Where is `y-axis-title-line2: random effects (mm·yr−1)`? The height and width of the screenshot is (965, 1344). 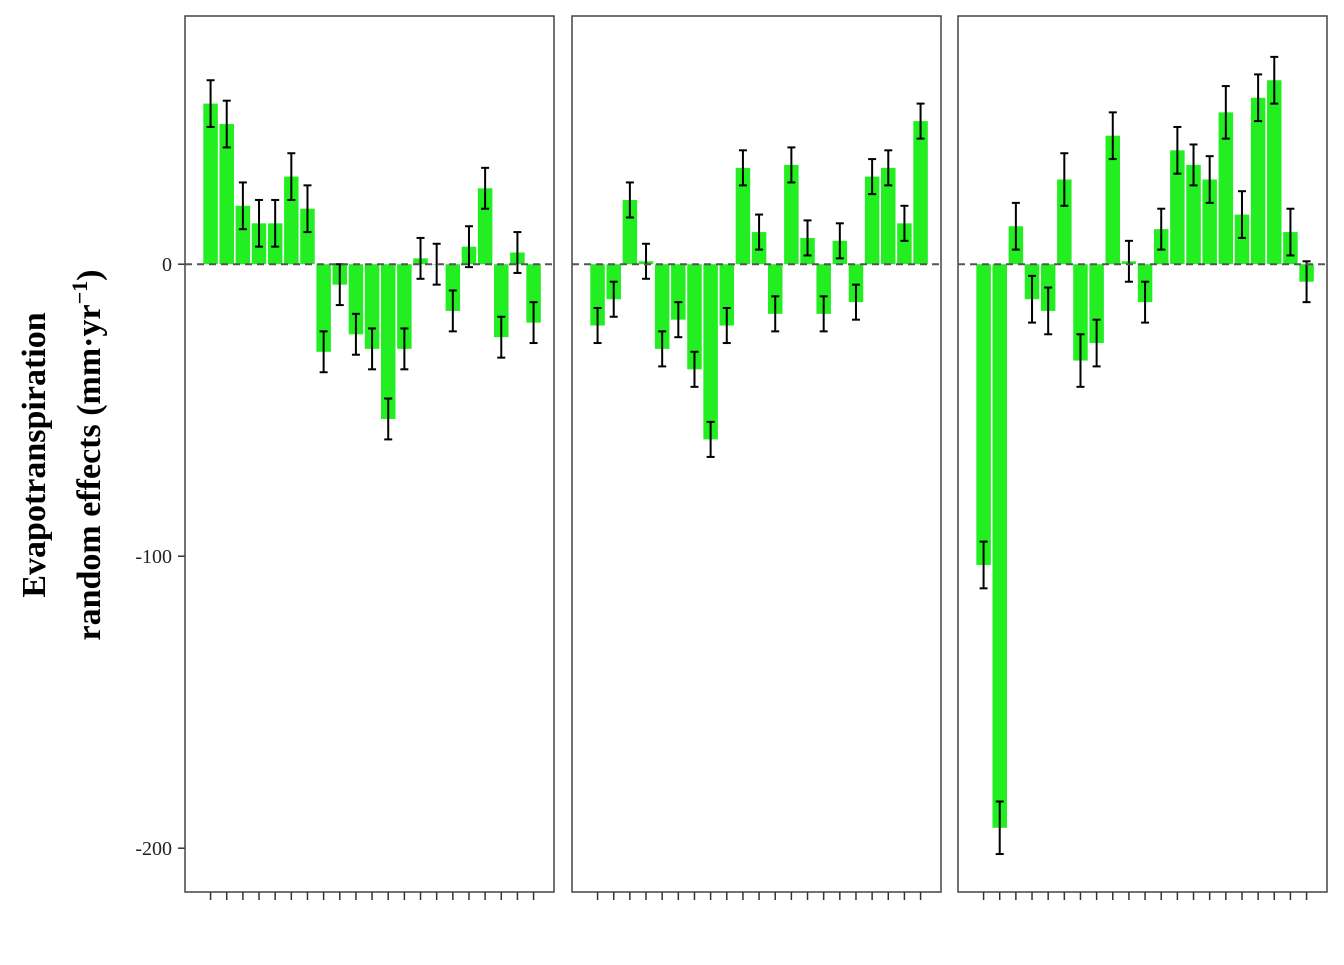
y-axis-title-line2: random effects (mm·yr−1) is located at coordinates (87, 455).